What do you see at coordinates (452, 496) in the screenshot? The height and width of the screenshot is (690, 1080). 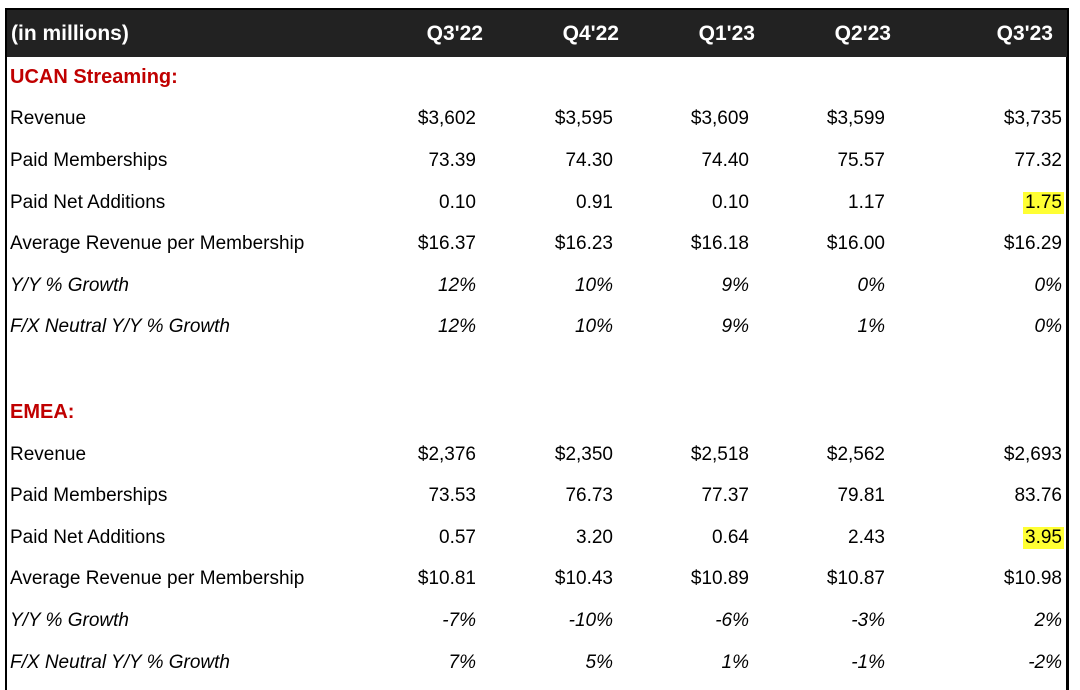 I see `cell-value: 73.53` at bounding box center [452, 496].